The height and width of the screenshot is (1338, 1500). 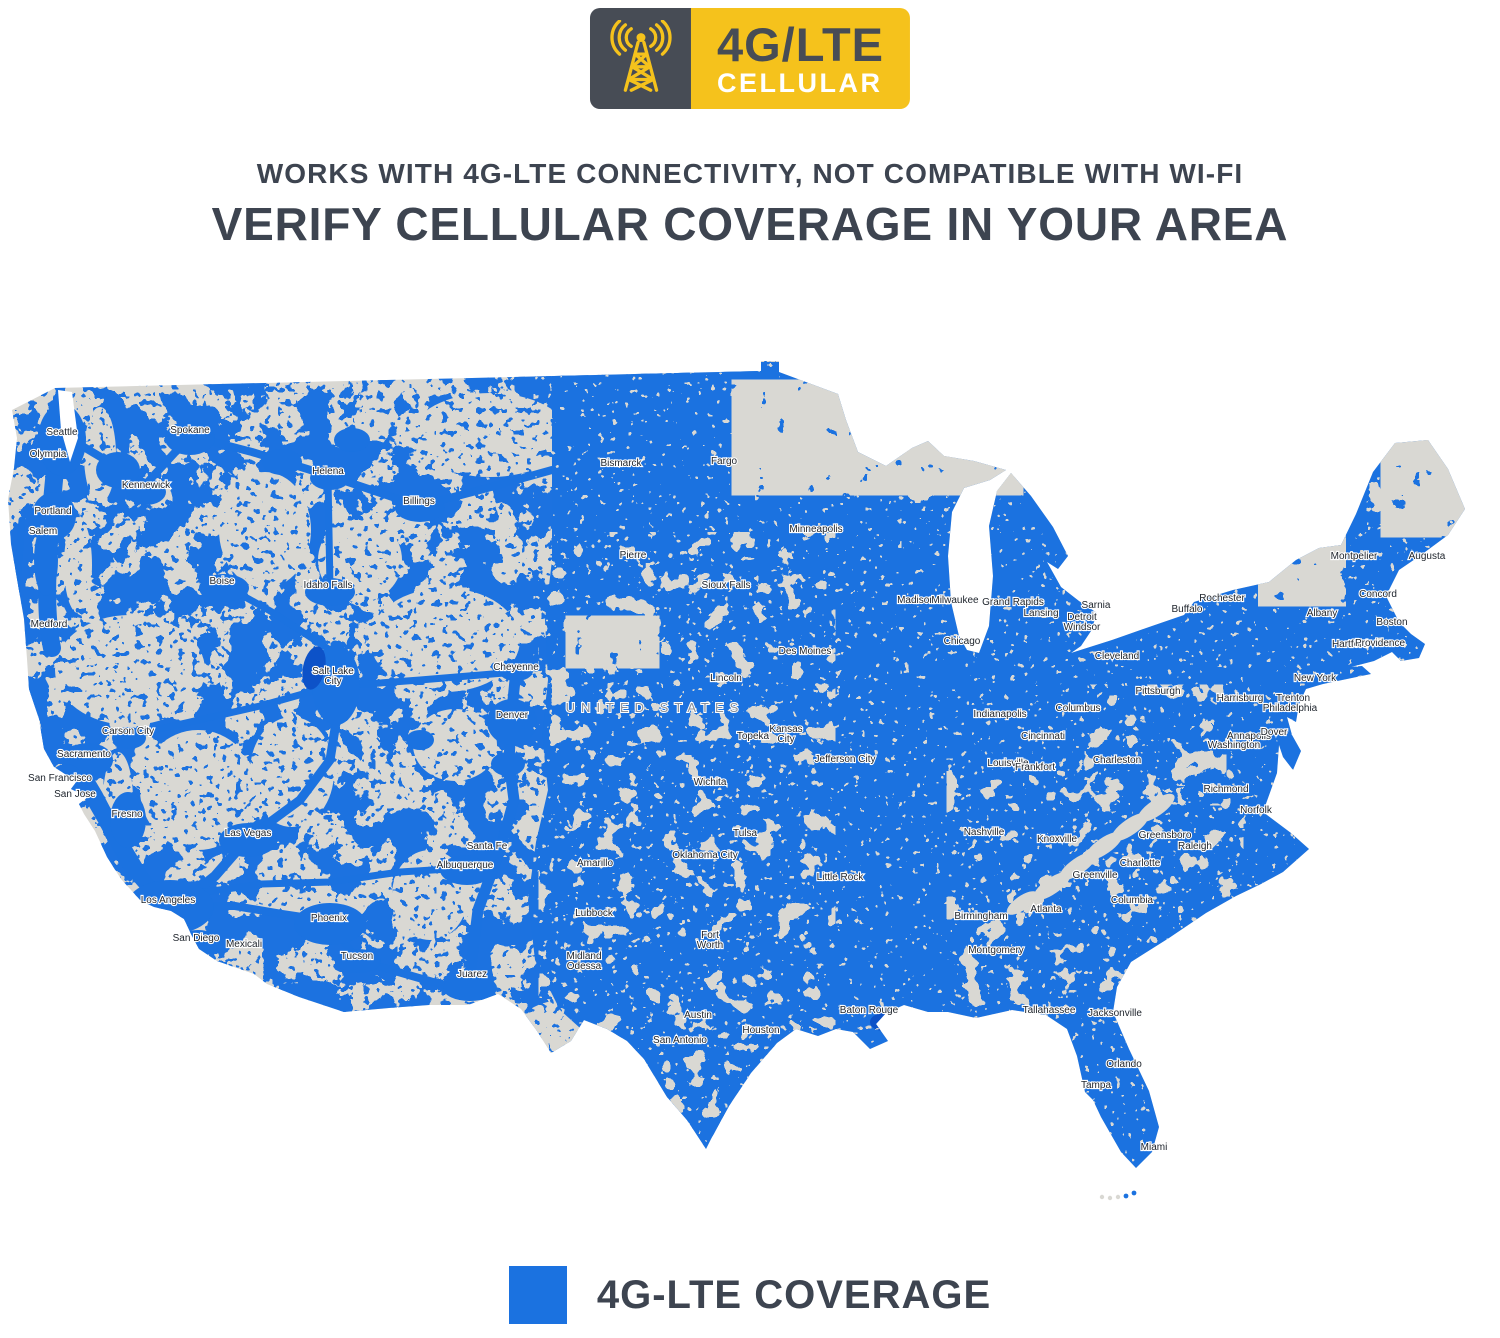 What do you see at coordinates (1380, 643) in the screenshot?
I see `city-label: Providence` at bounding box center [1380, 643].